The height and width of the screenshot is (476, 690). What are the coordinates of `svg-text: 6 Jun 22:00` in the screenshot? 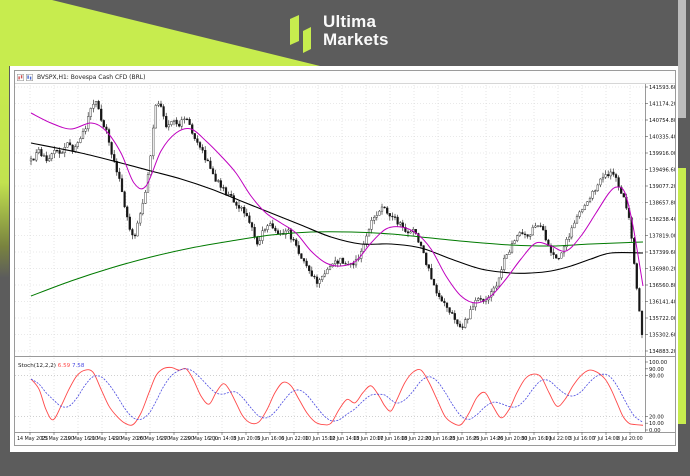 It's located at (294, 439).